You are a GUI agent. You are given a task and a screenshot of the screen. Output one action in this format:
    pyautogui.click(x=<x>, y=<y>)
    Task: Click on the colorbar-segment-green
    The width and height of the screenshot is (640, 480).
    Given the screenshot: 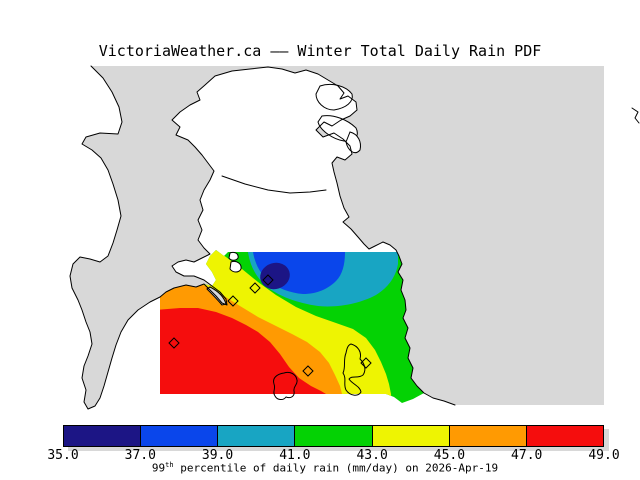 What is the action you would take?
    pyautogui.click(x=333, y=436)
    